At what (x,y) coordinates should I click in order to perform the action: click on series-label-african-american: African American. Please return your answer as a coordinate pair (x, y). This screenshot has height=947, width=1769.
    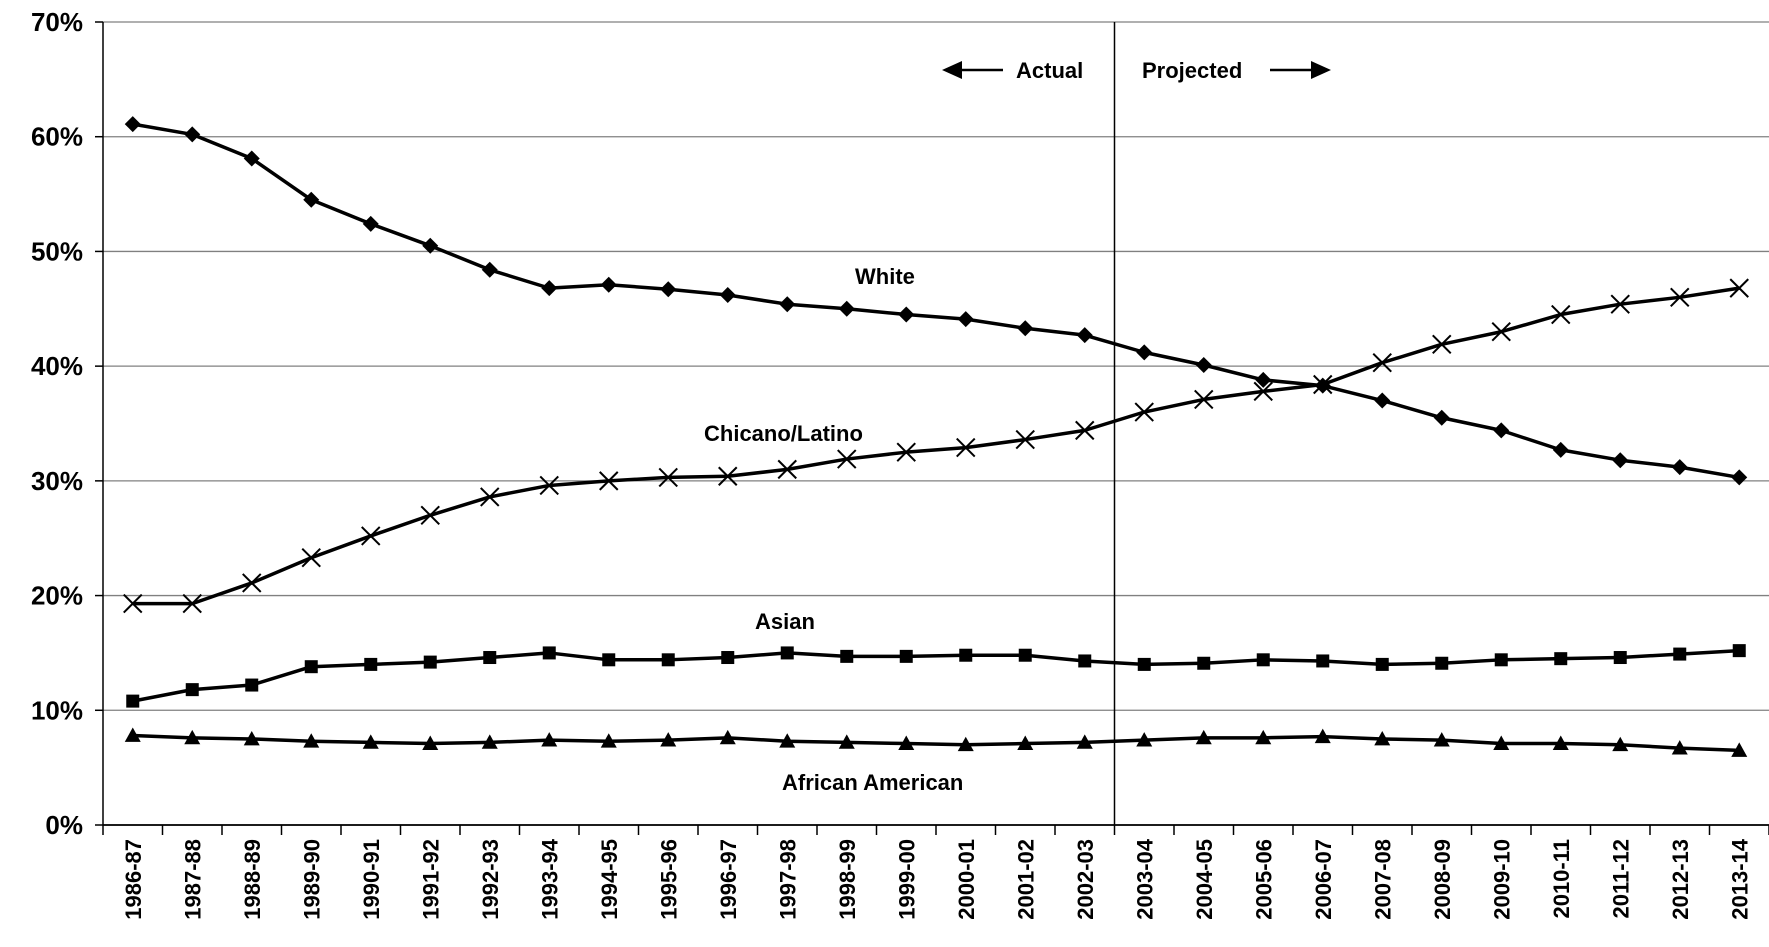
    Looking at the image, I should click on (872, 782).